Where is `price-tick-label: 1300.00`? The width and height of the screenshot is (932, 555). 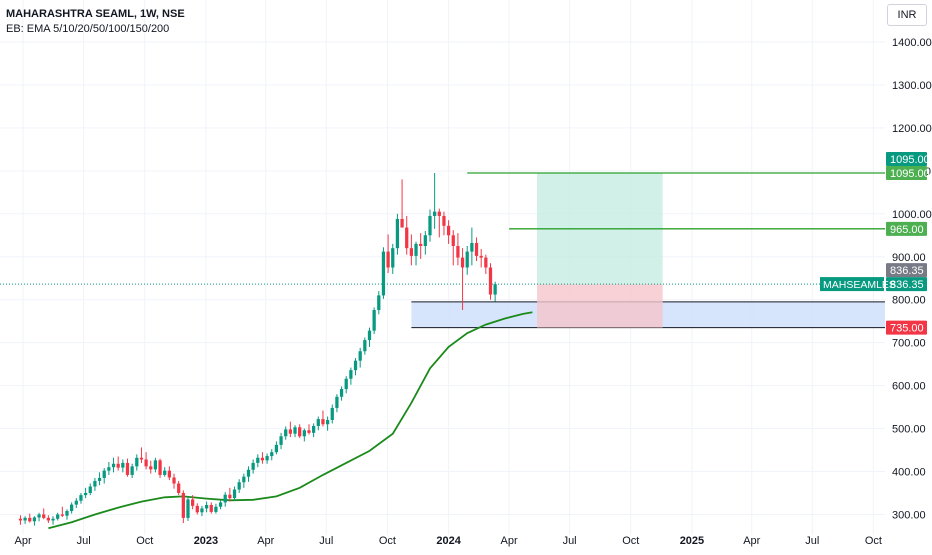
price-tick-label: 1300.00 is located at coordinates (912, 86).